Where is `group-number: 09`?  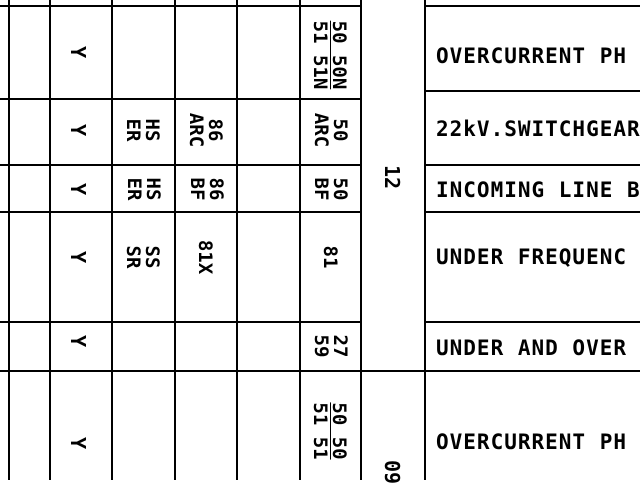
group-number: 09 is located at coordinates (392, 472).